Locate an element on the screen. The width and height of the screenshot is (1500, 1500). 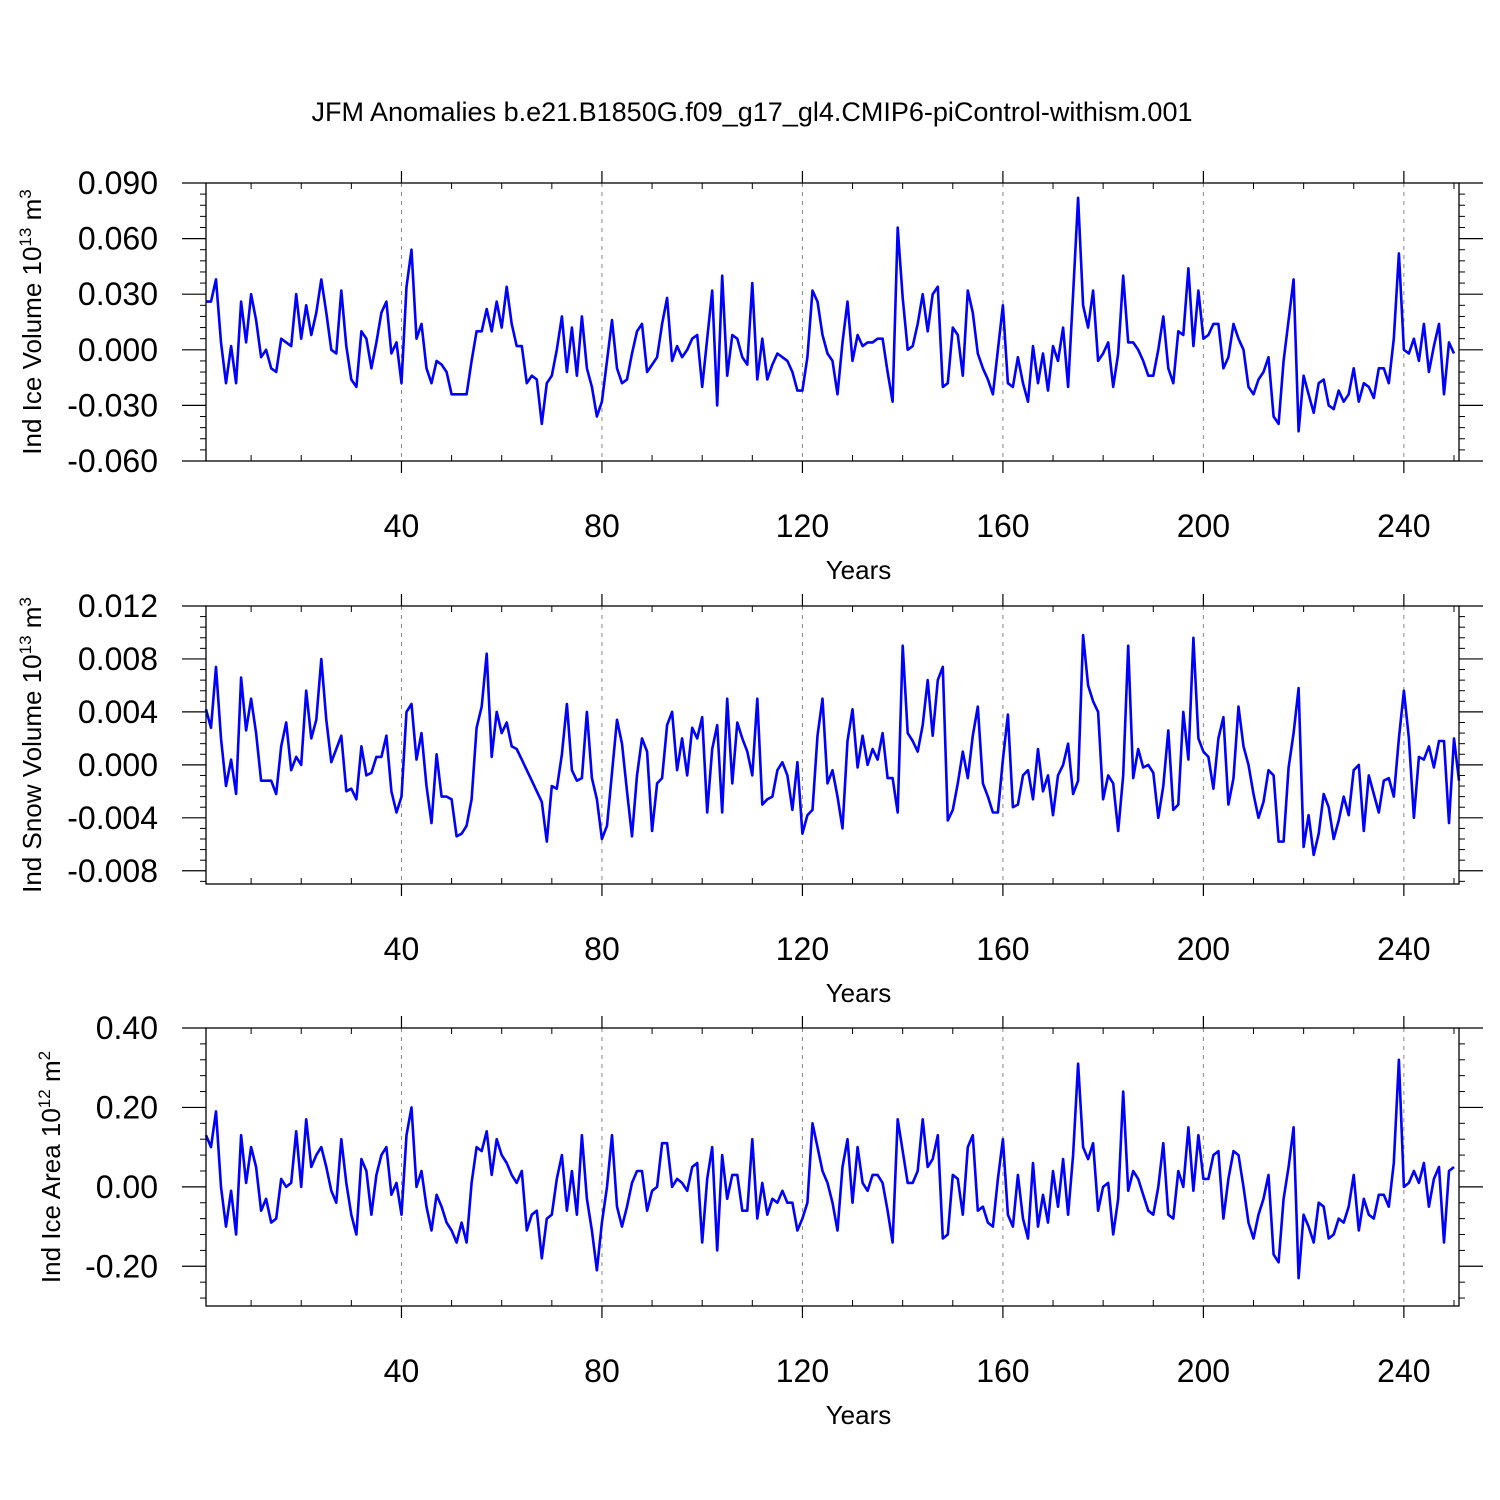
y-tick-label: 0.004 is located at coordinates (118, 712).